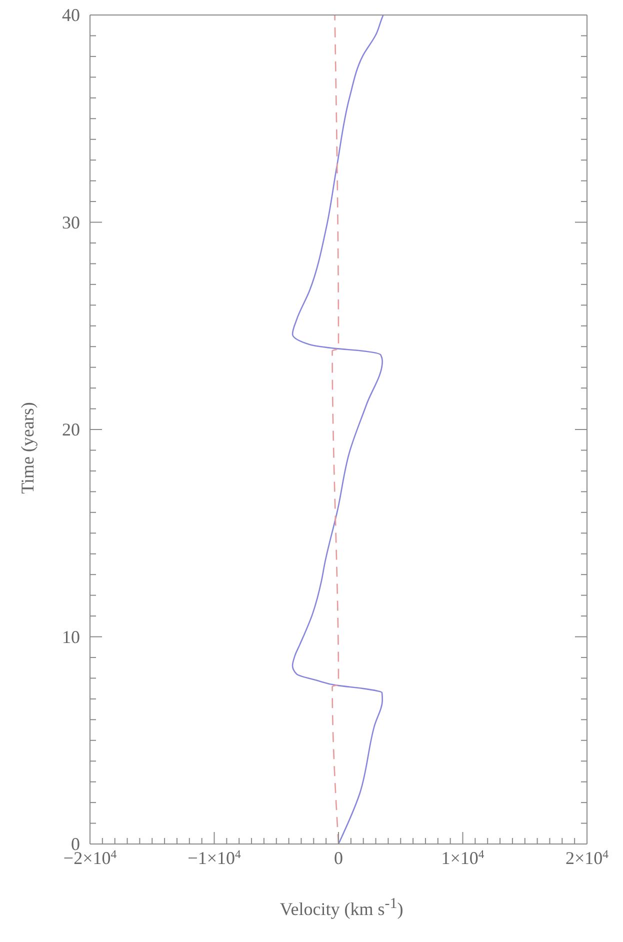 Image resolution: width=623 pixels, height=942 pixels. I want to click on x-tick-label: 0, so click(338, 858).